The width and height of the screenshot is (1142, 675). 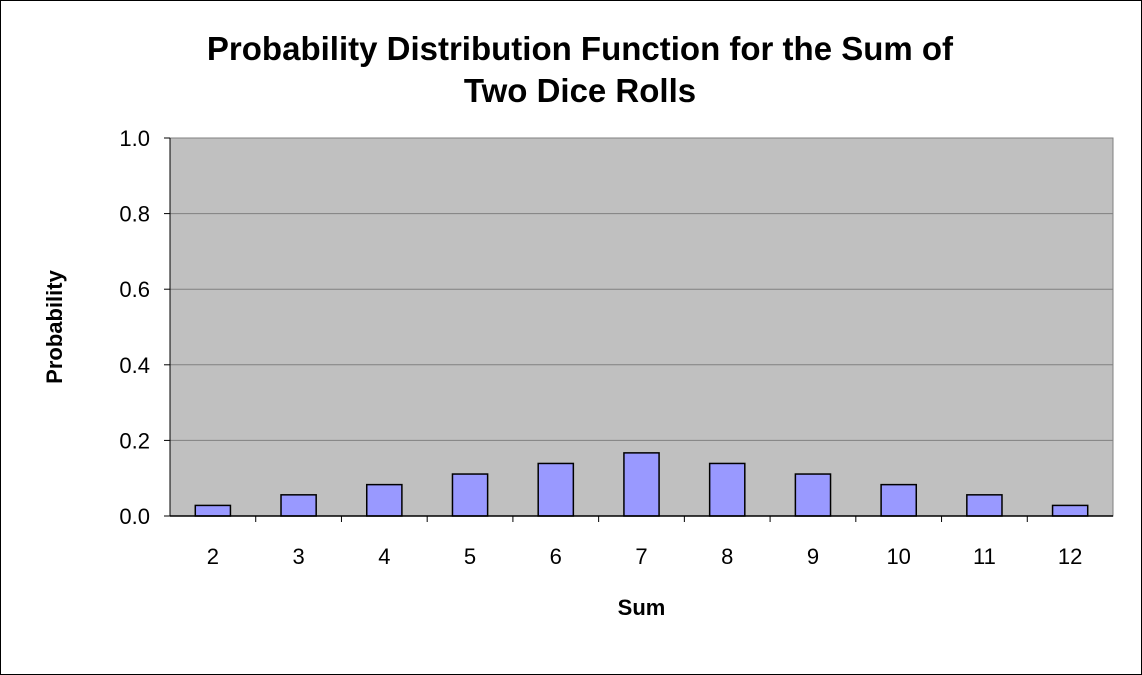 What do you see at coordinates (134, 440) in the screenshot?
I see `y-tick-label: 0.2` at bounding box center [134, 440].